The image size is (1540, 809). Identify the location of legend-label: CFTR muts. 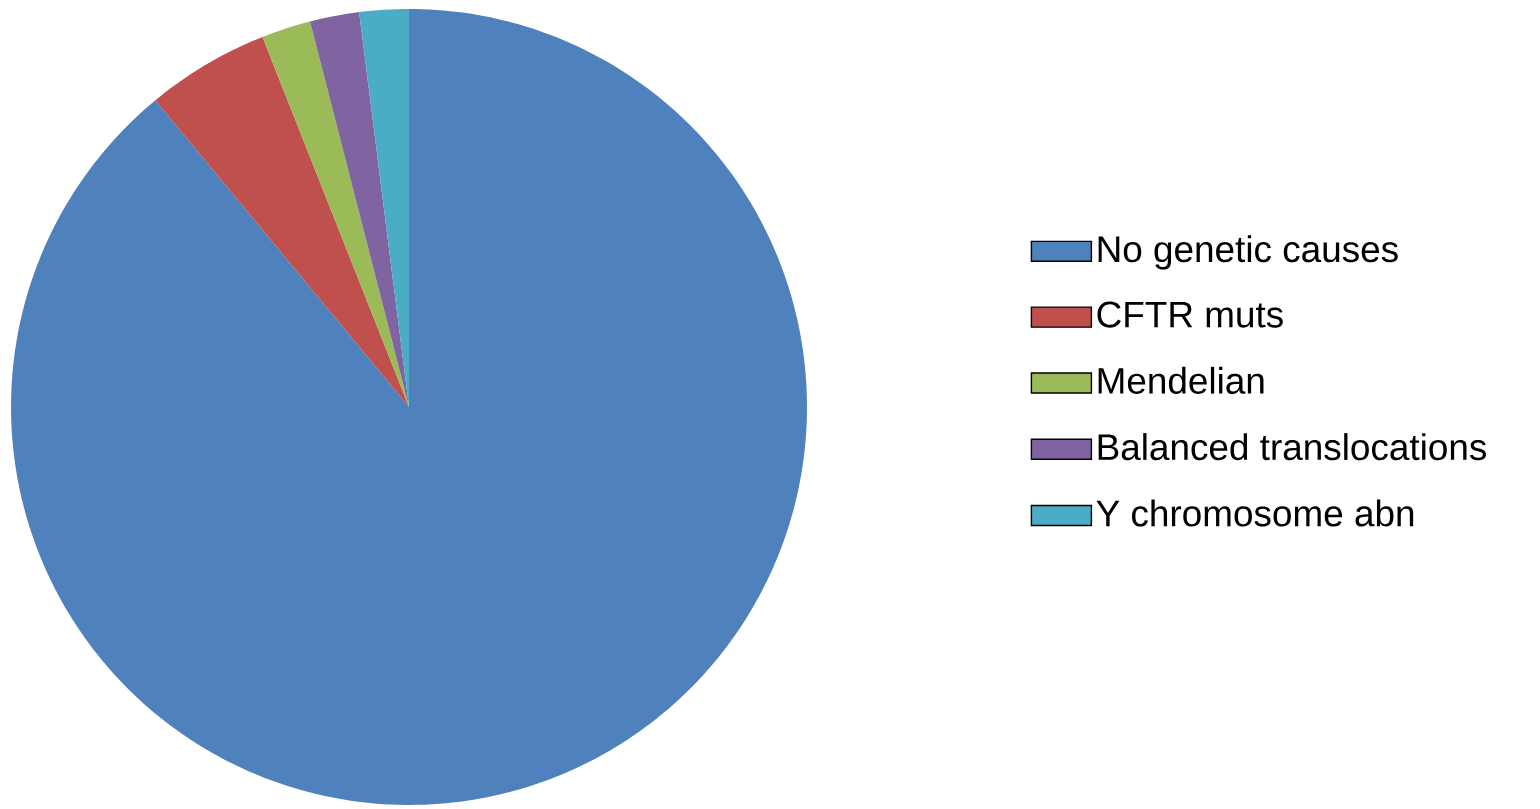
(1190, 314).